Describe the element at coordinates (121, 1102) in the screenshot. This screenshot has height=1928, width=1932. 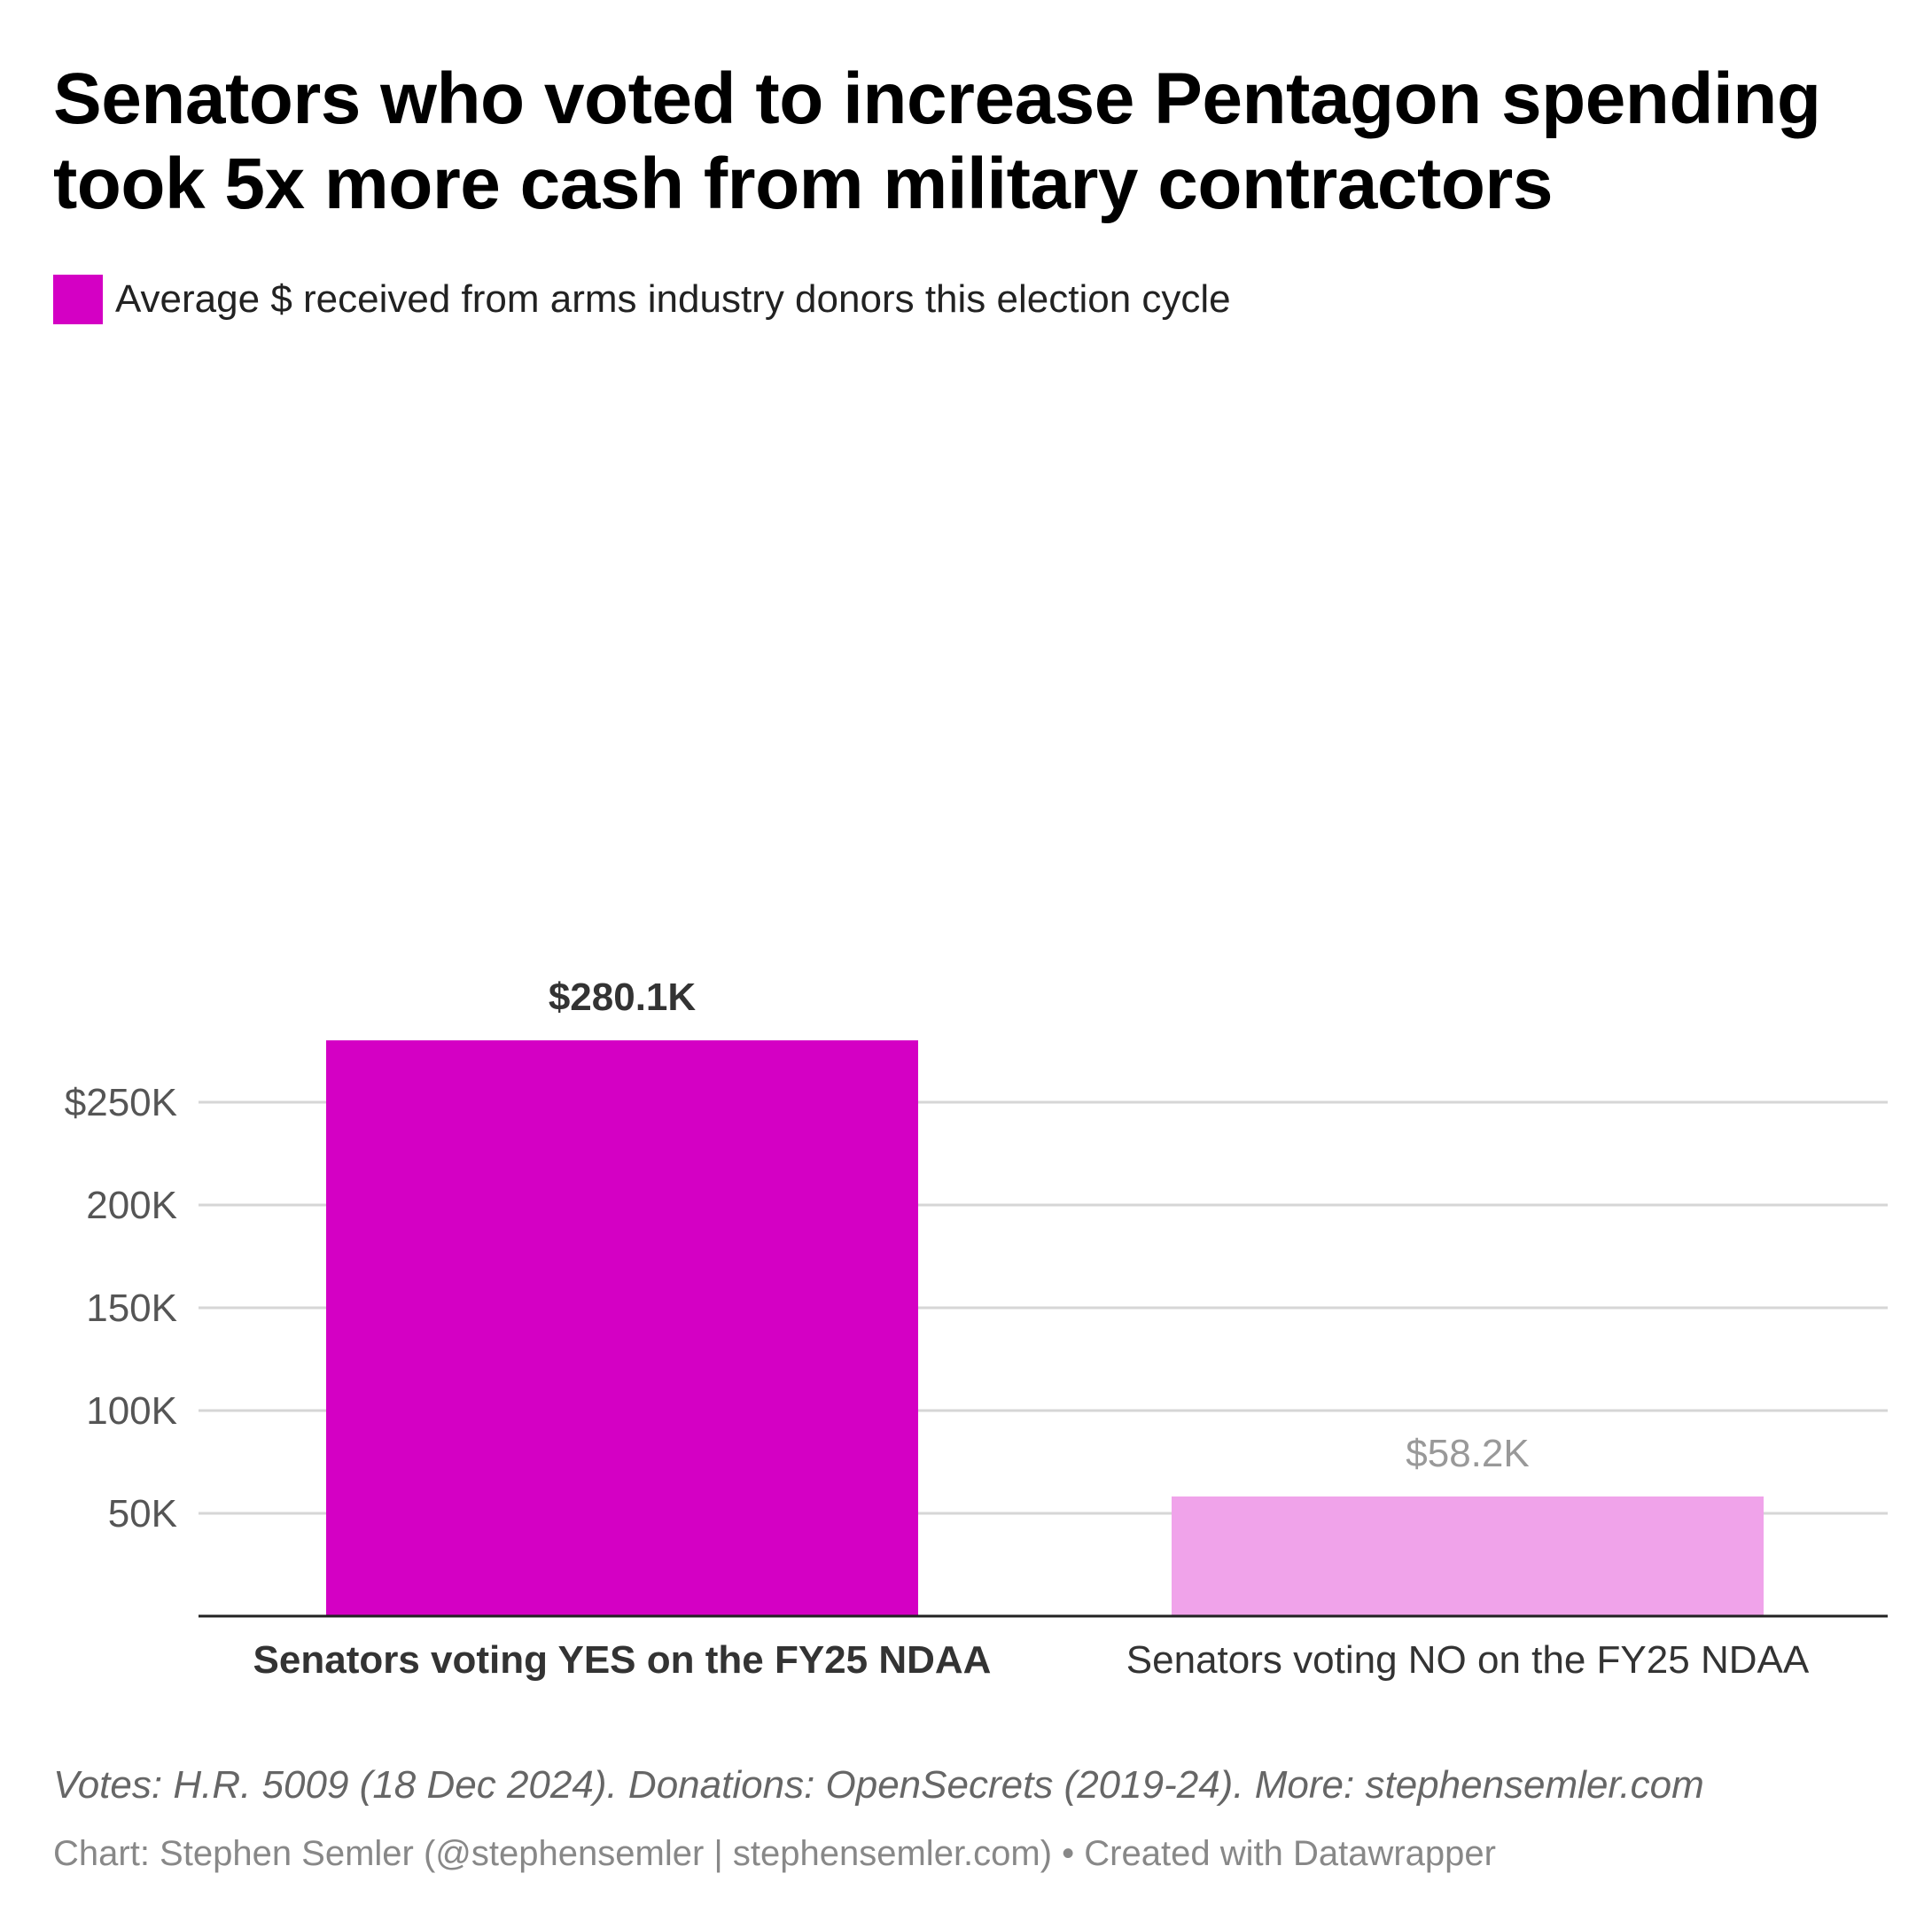
I see `y-tick-label: $250K` at that location.